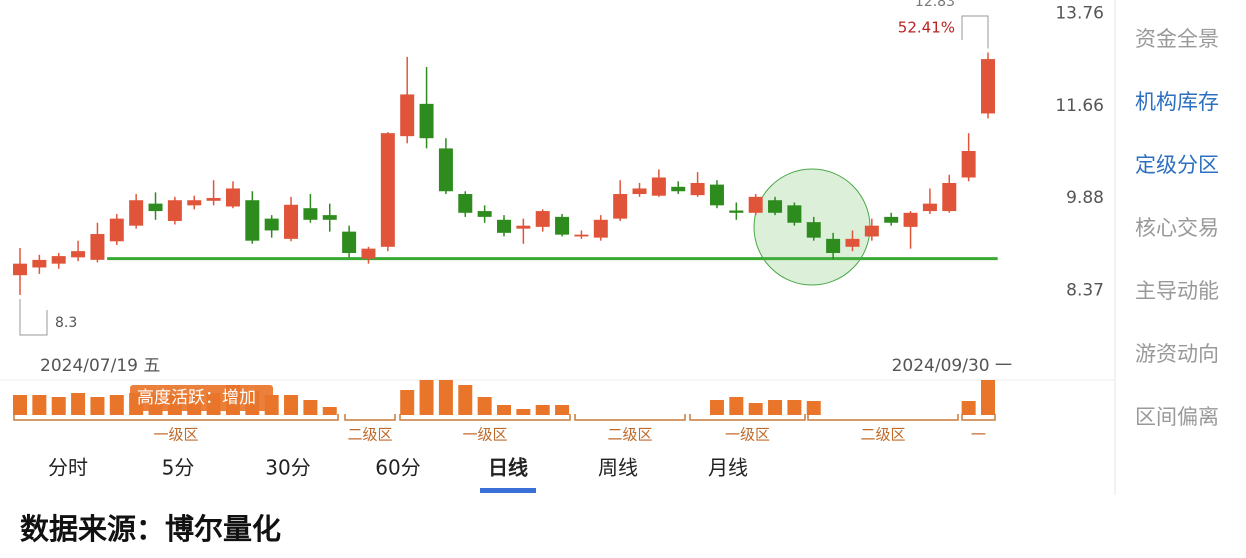 This screenshot has width=1246, height=558. Describe the element at coordinates (178, 468) in the screenshot. I see `tab: 5分` at that location.